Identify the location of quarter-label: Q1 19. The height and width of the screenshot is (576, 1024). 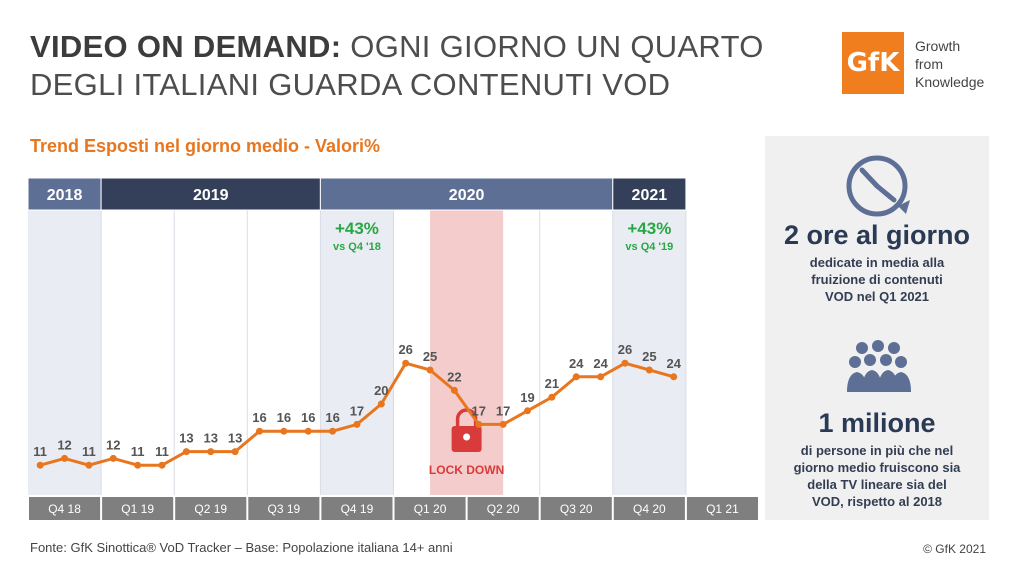
(137, 509).